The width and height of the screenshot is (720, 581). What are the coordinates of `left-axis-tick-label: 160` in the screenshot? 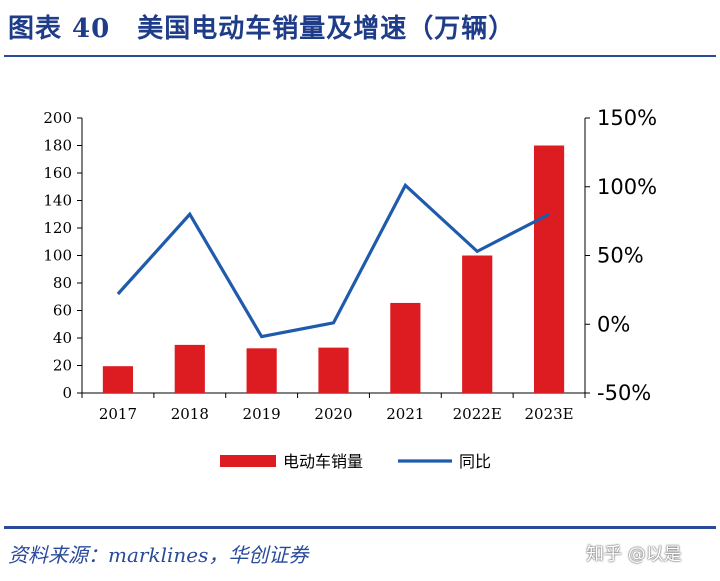 It's located at (57, 173).